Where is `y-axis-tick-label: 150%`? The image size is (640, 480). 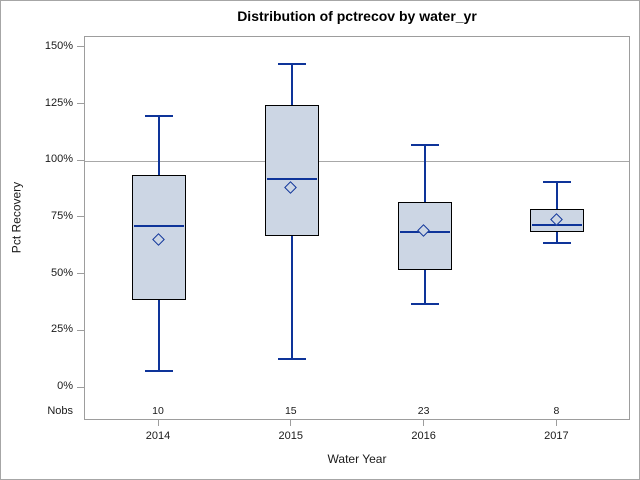
y-axis-tick-label: 150% is located at coordinates (58, 45).